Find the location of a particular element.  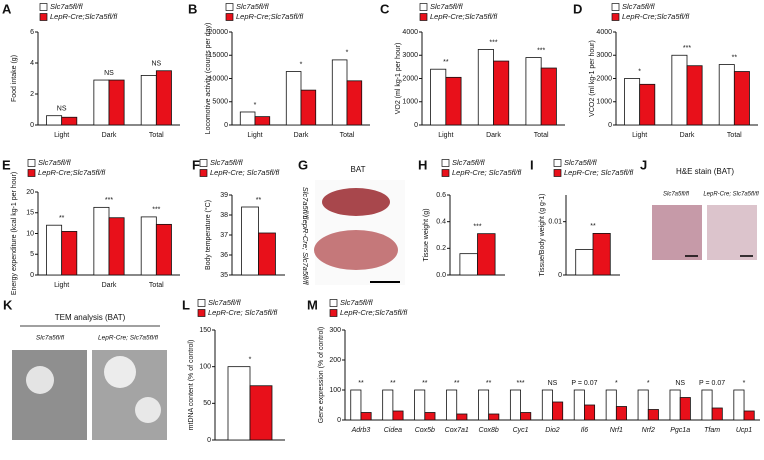

y-tick-label: 10 is located at coordinates (30, 233).